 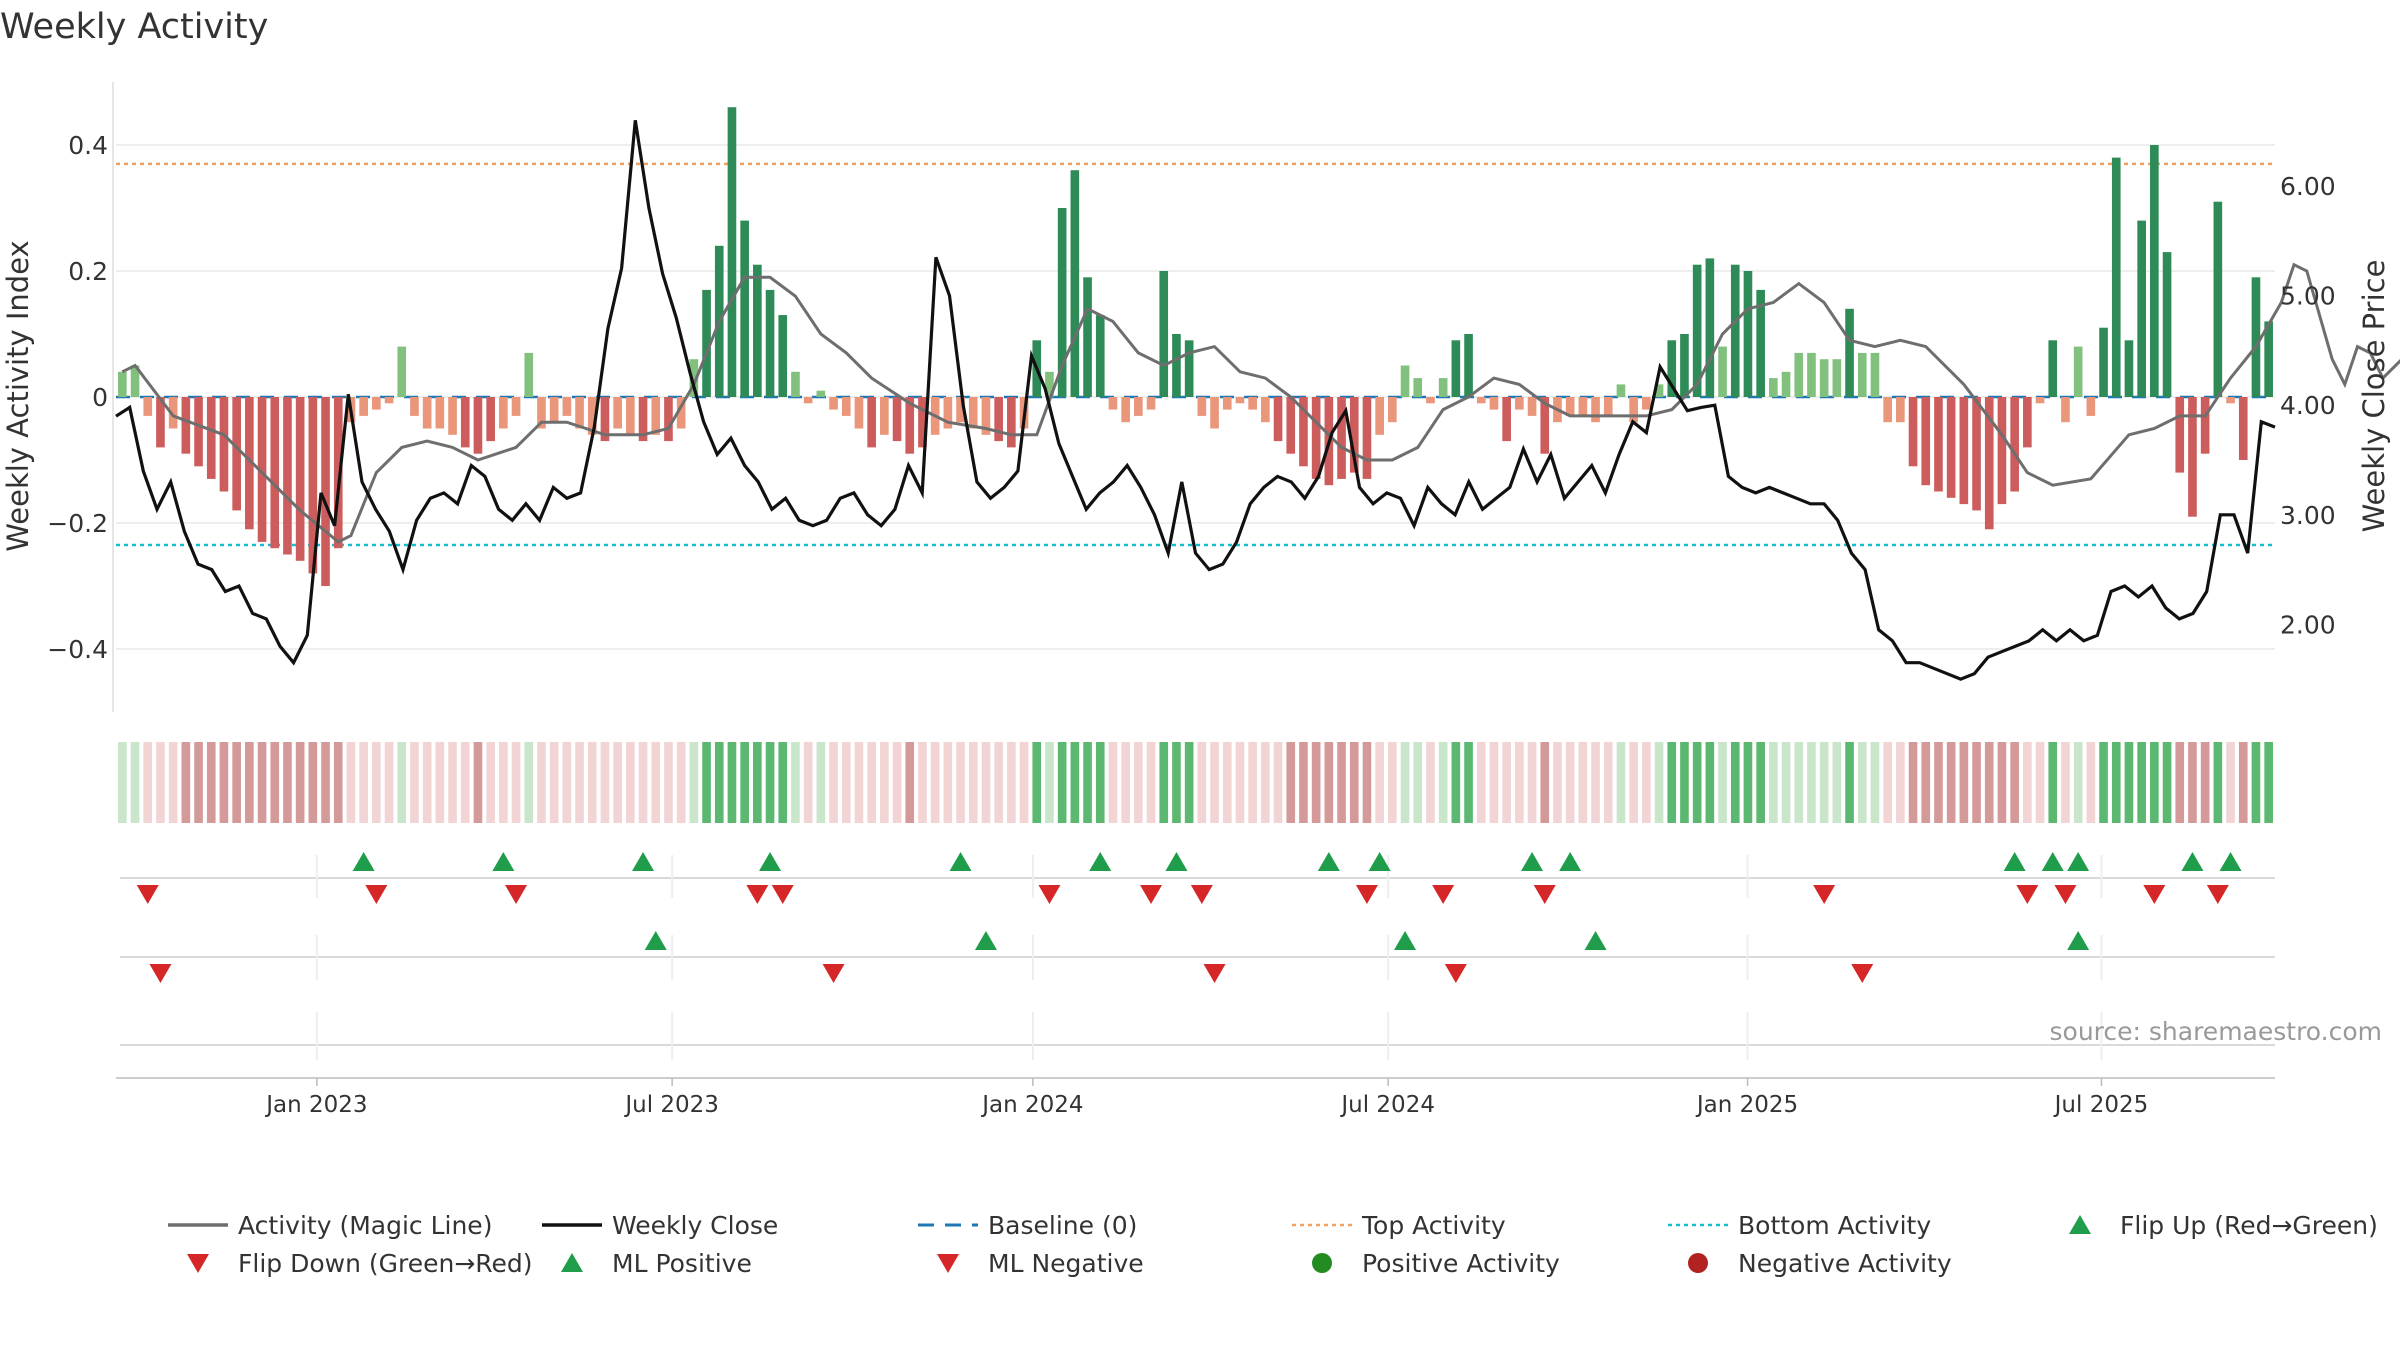 I want to click on left-tick-label: 0.2, so click(x=88, y=271).